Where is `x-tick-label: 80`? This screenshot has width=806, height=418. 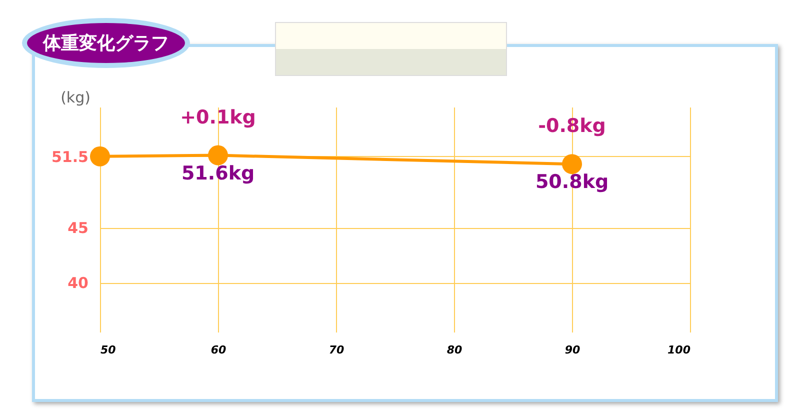 x-tick-label: 80 is located at coordinates (454, 350).